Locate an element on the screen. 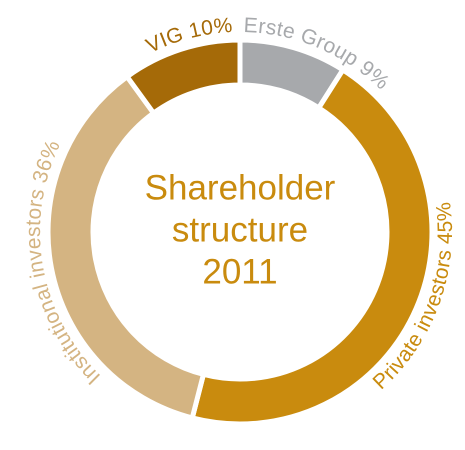  center-title: 2011 is located at coordinates (239, 271).